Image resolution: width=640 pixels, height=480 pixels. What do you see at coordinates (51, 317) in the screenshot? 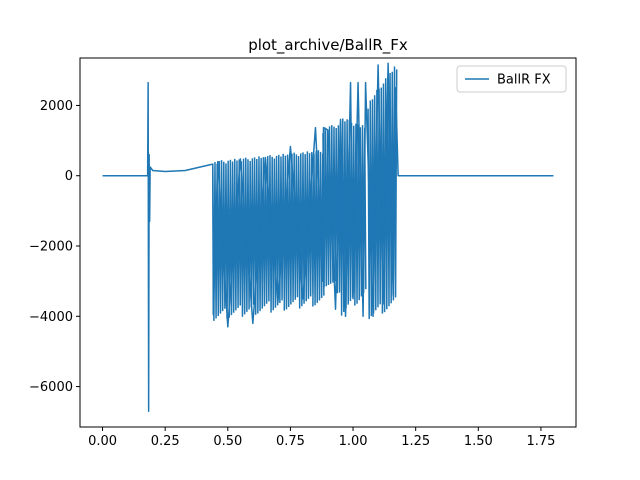
I see `y-tick-label: −4000` at bounding box center [51, 317].